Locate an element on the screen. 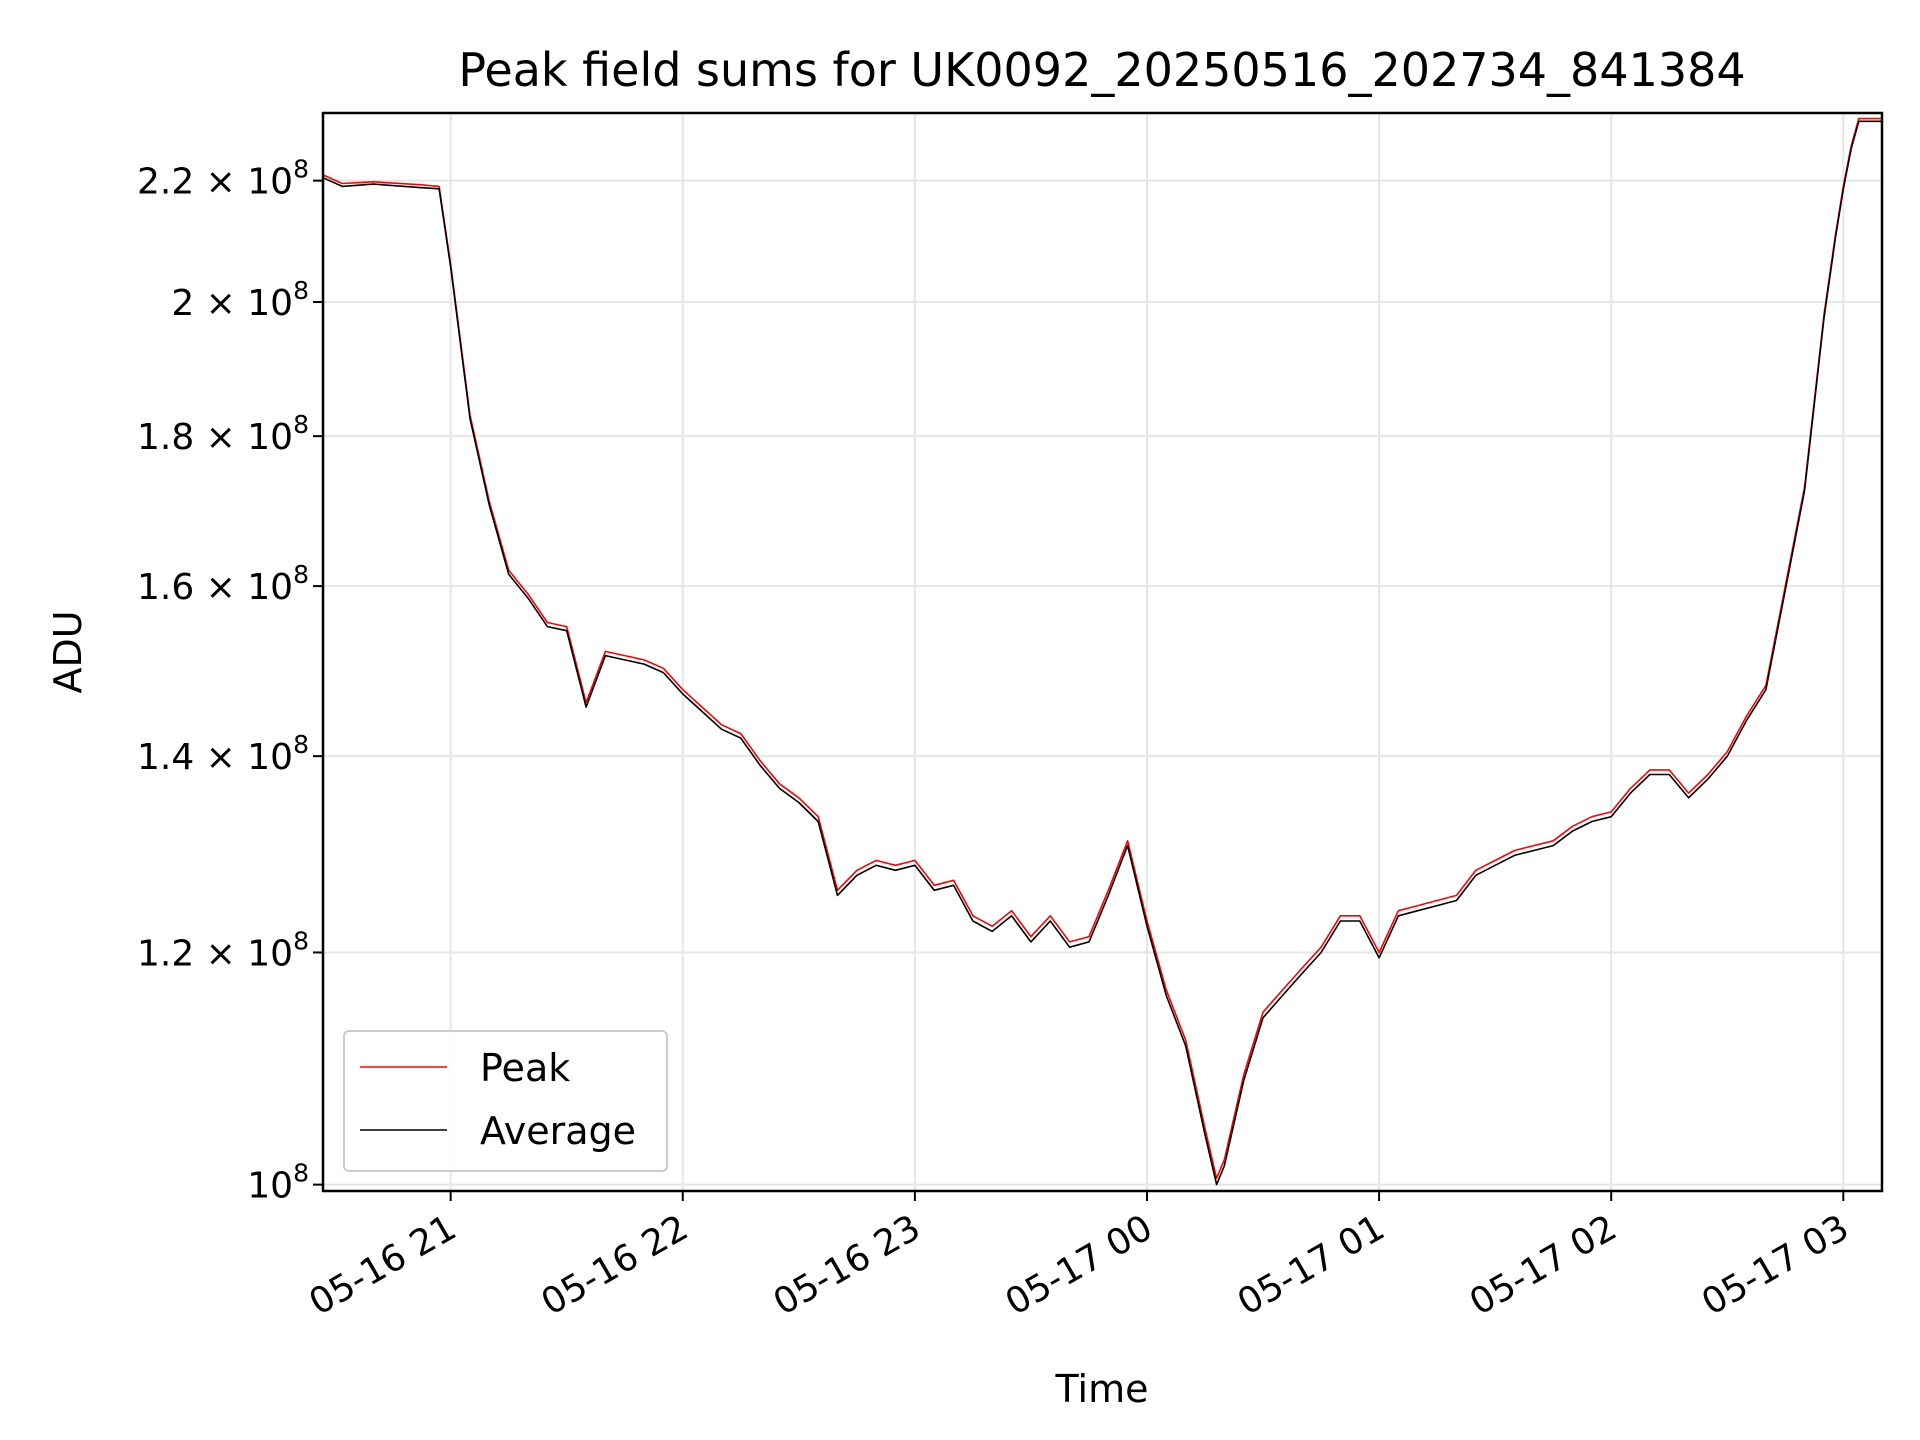 The width and height of the screenshot is (1920, 1440). legend-label-peak: Peak is located at coordinates (525, 1068).